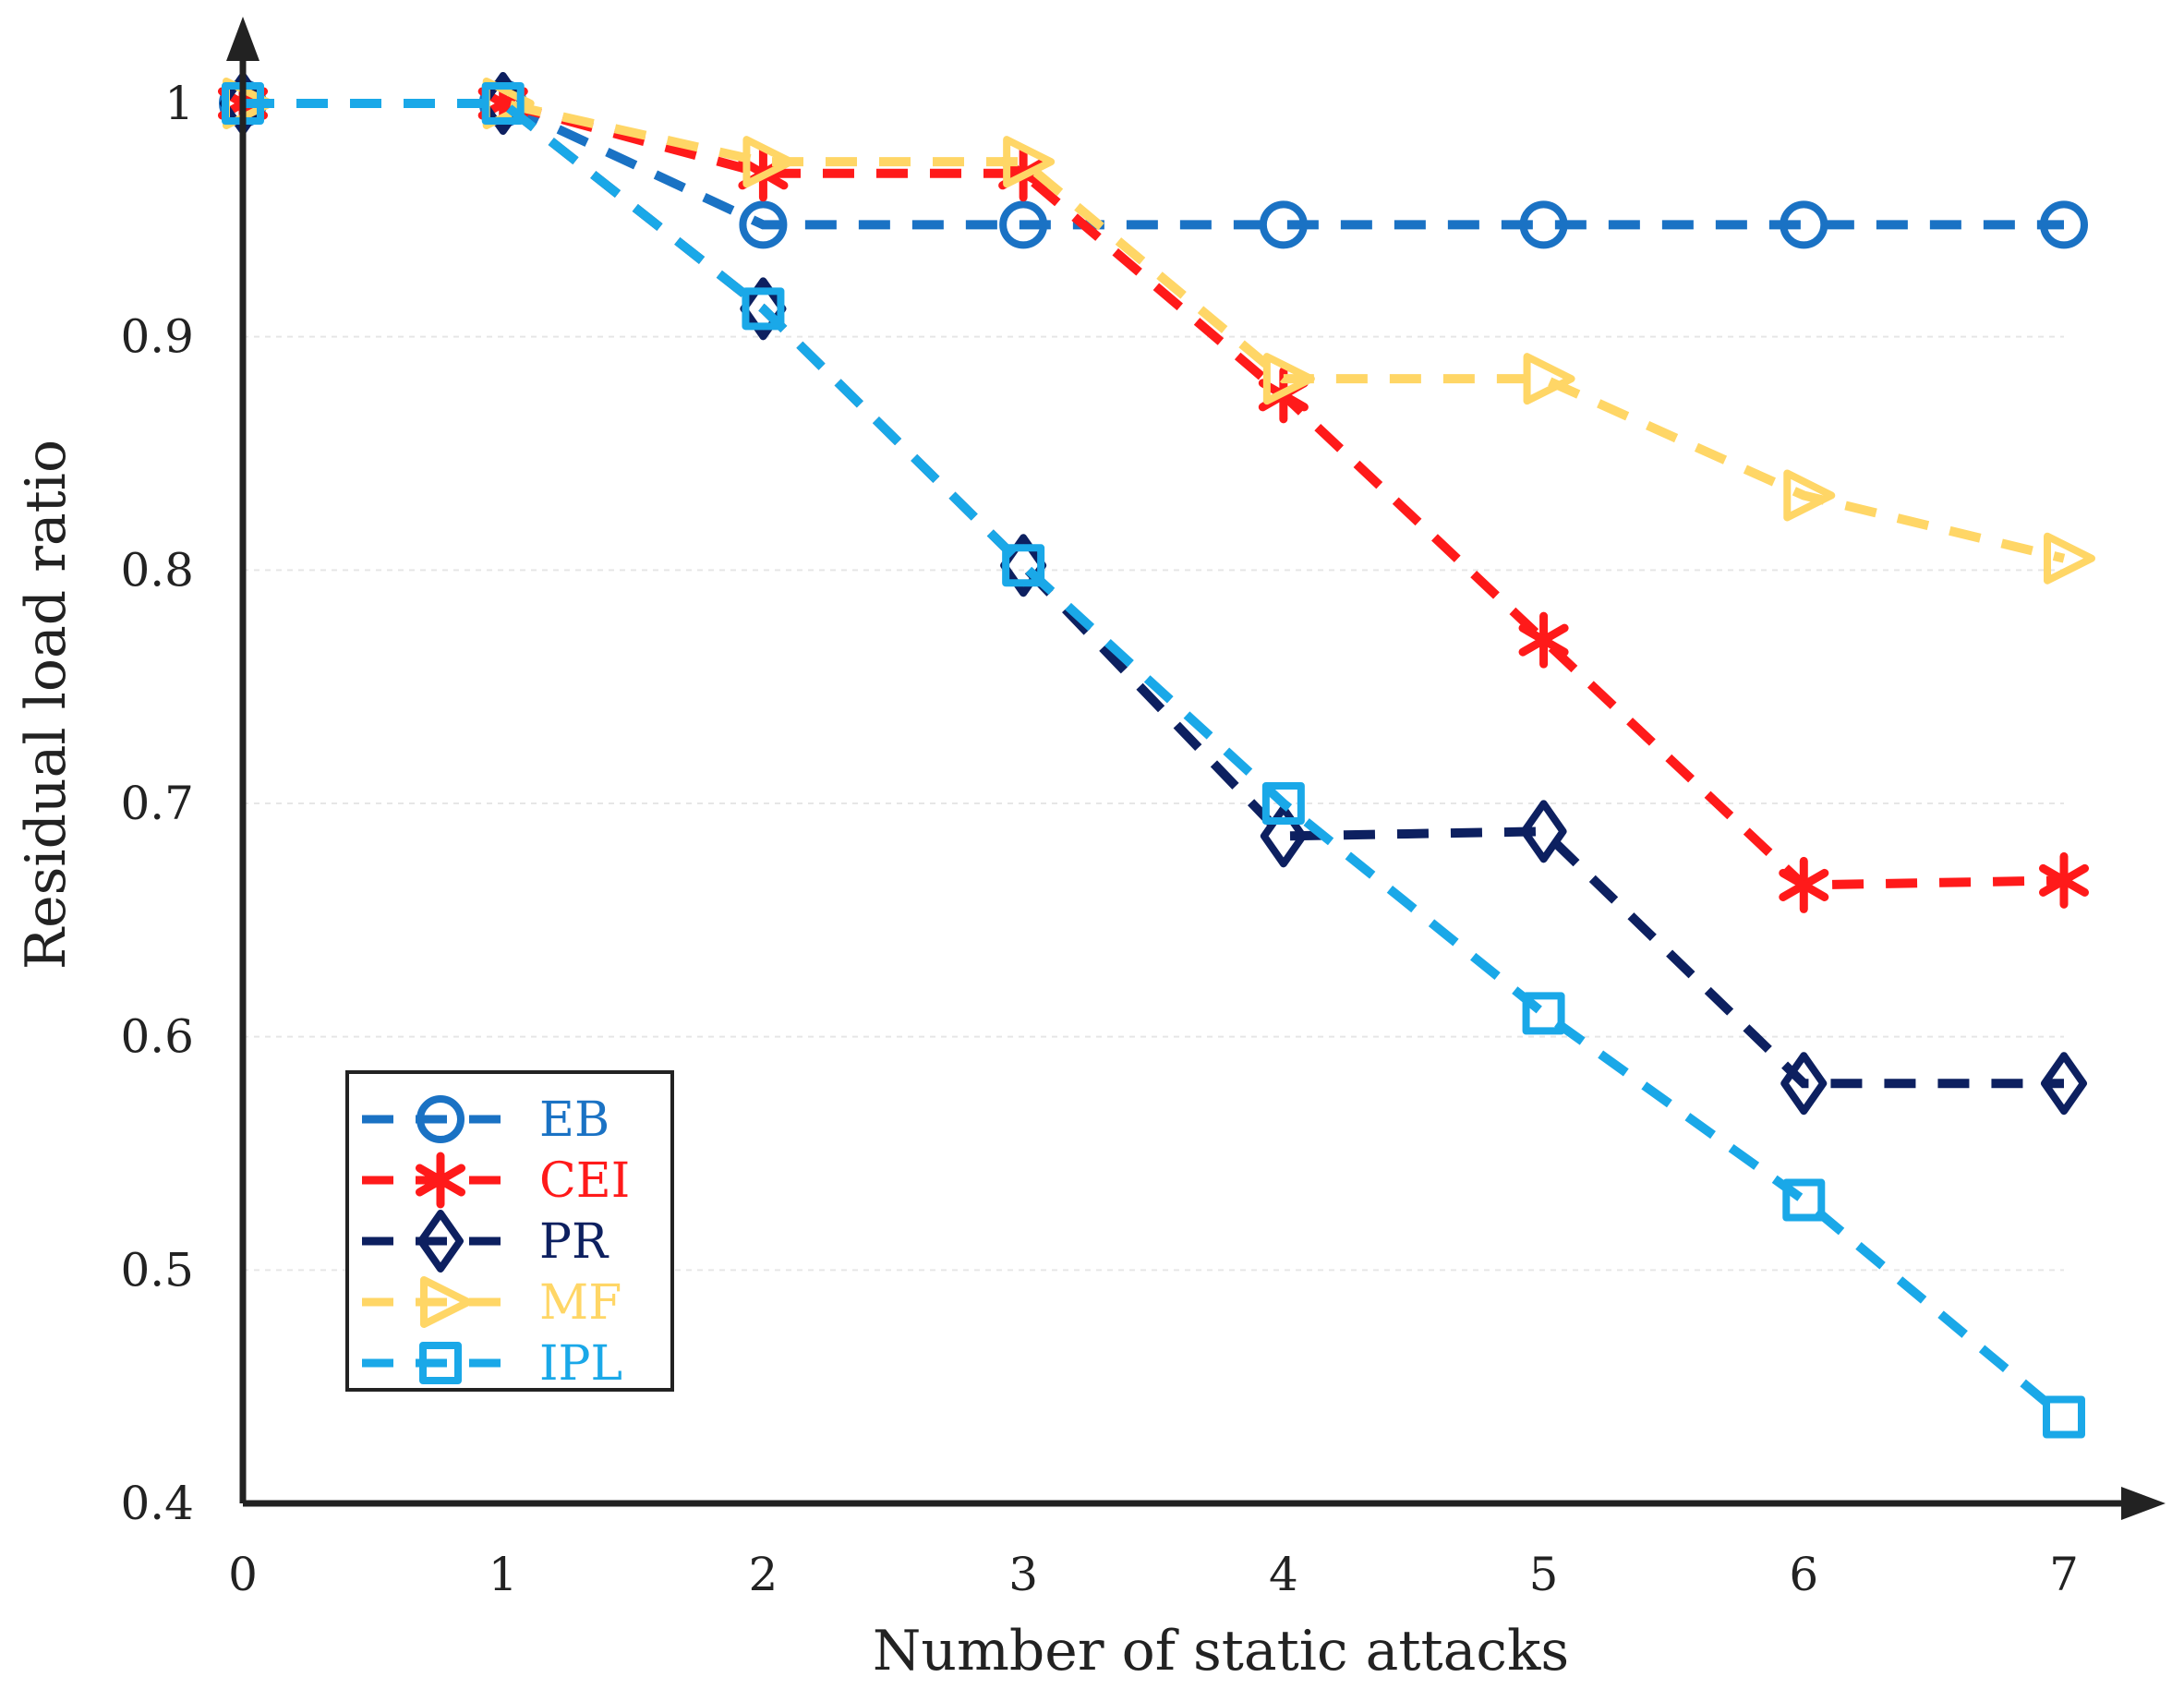 This screenshot has width=2184, height=1689. I want to click on legend-label: MF, so click(580, 1303).